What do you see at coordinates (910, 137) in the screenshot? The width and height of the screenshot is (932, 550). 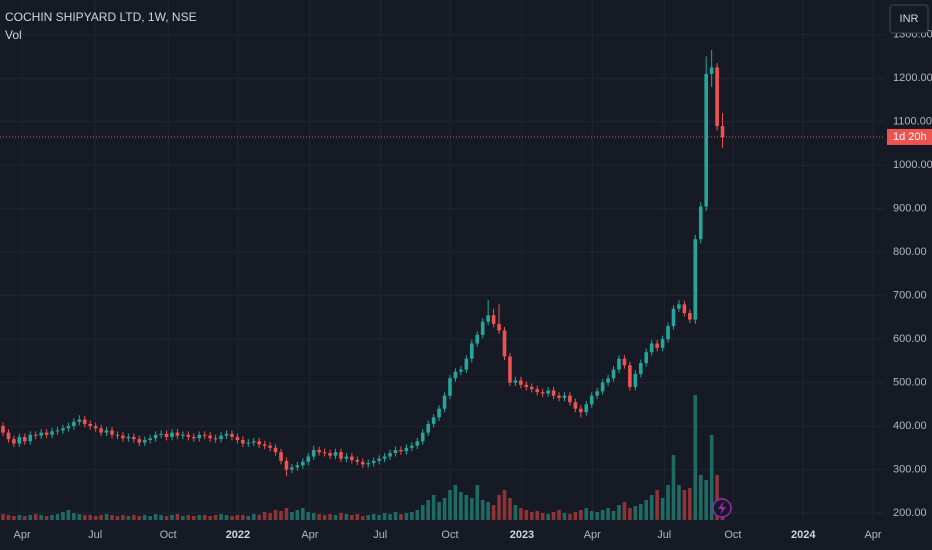 I see `price-line-label: 1d 20h` at bounding box center [910, 137].